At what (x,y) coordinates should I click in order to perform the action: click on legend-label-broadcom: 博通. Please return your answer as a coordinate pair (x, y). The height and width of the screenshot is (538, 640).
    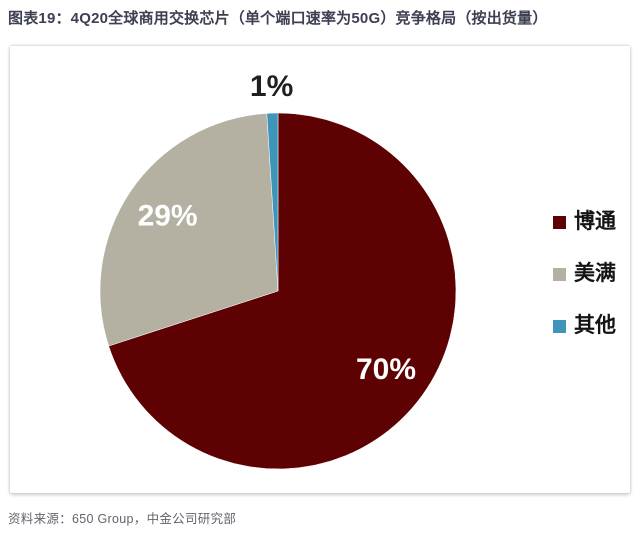
    Looking at the image, I should click on (595, 221).